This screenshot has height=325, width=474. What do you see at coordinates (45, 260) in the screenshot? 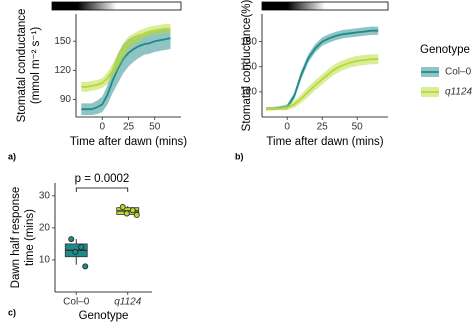
I see `y-tick-label: 10` at bounding box center [45, 260].